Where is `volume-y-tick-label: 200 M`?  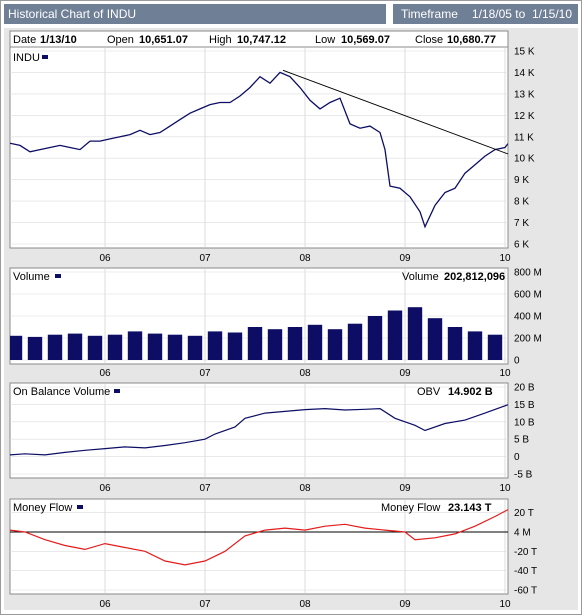 volume-y-tick-label: 200 M is located at coordinates (528, 339).